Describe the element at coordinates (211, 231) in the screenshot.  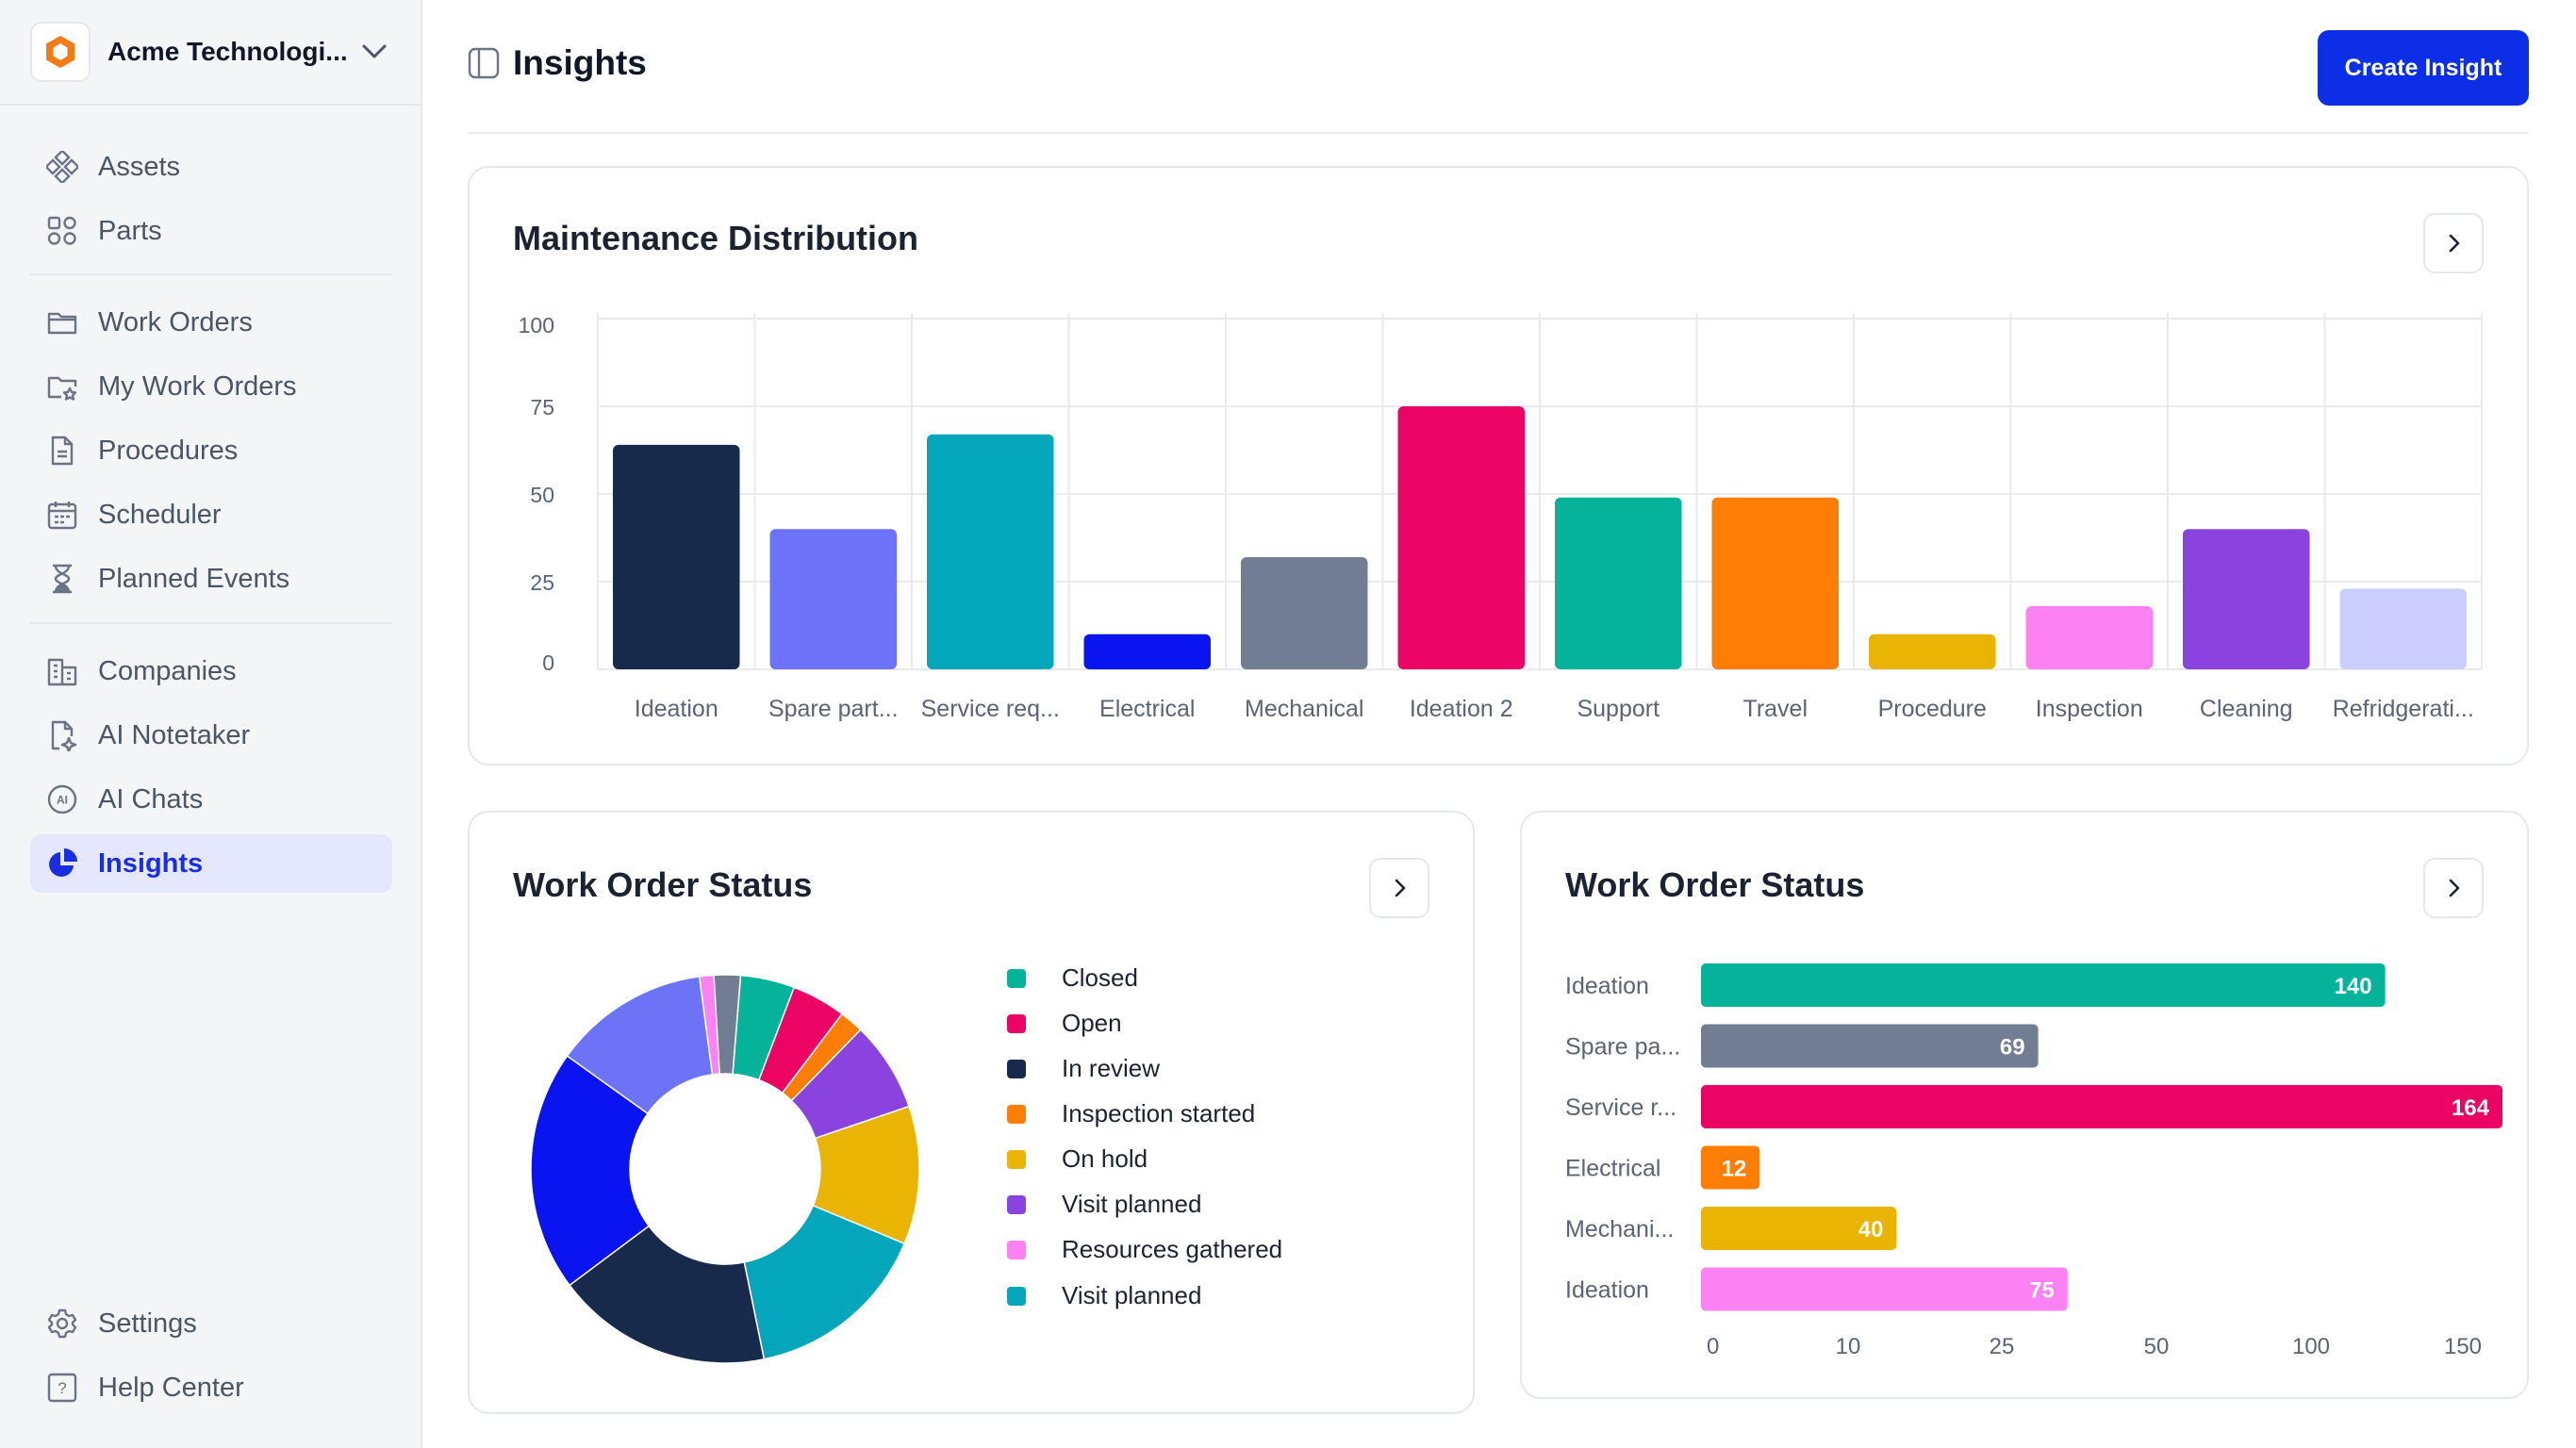
I see `sidebar-item-parts: Parts` at that location.